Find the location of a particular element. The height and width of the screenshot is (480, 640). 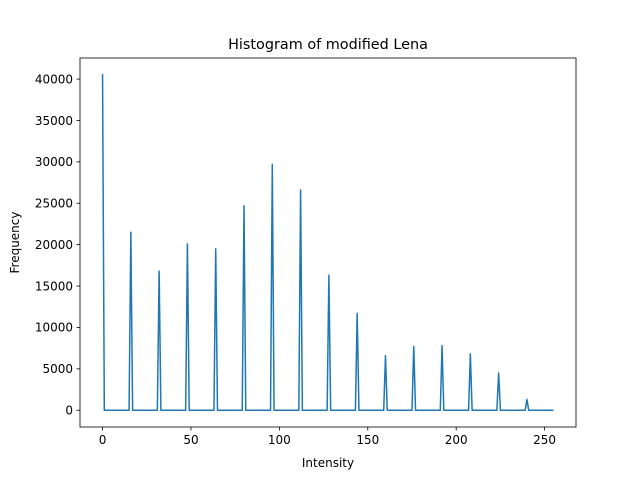

x-tick-label: 150 is located at coordinates (367, 440).